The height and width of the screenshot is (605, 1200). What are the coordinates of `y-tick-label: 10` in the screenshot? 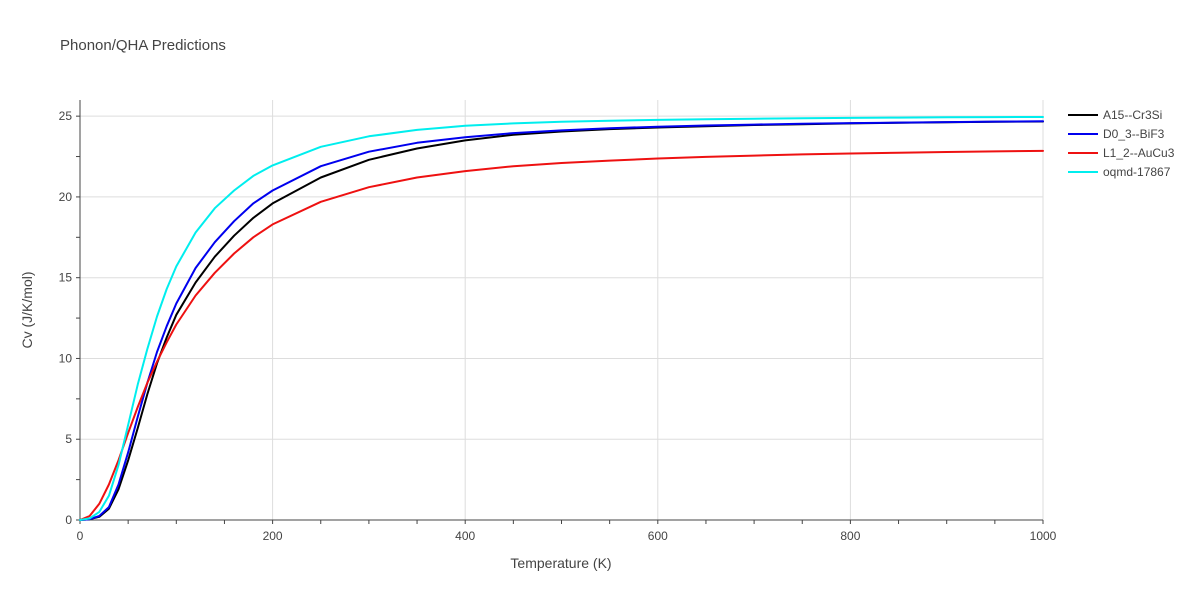 It's located at (66, 358).